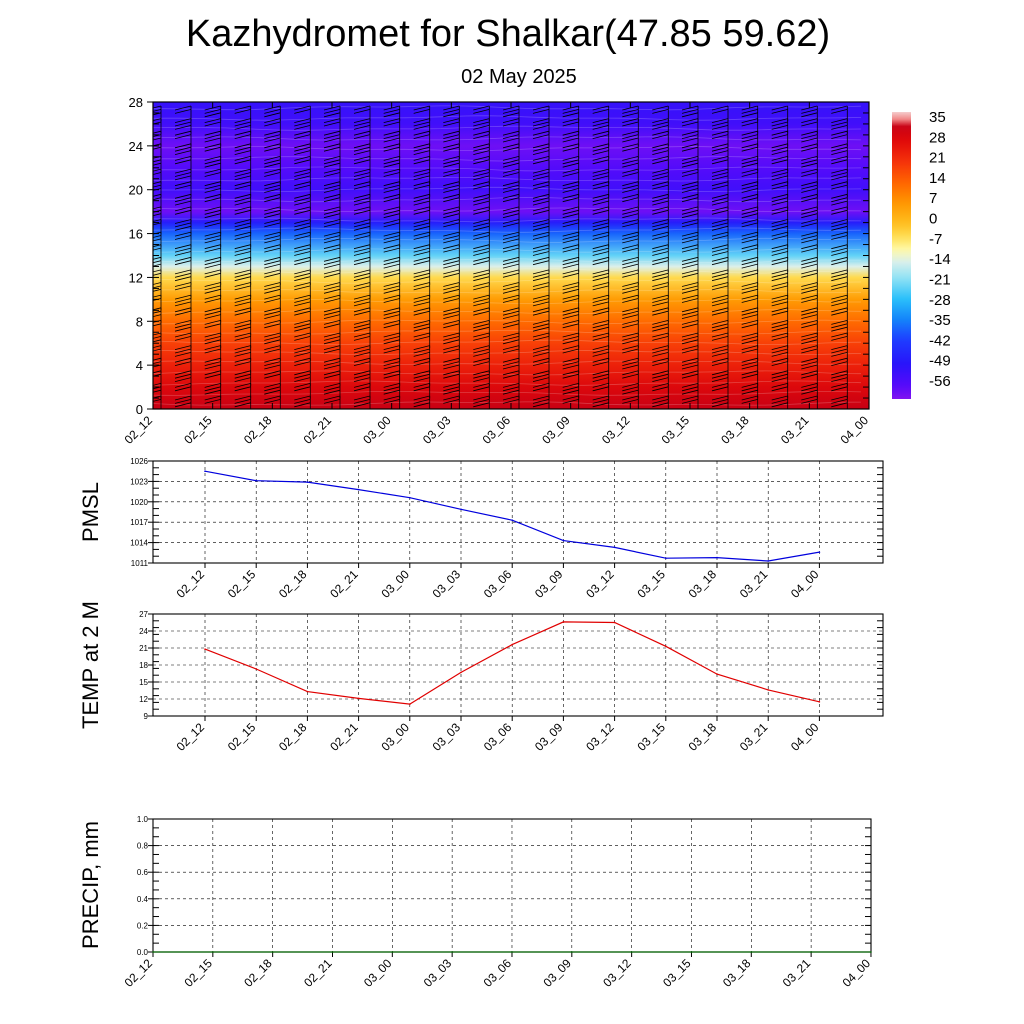 The image size is (1024, 1024). I want to click on contour-line, so click(507, 291).